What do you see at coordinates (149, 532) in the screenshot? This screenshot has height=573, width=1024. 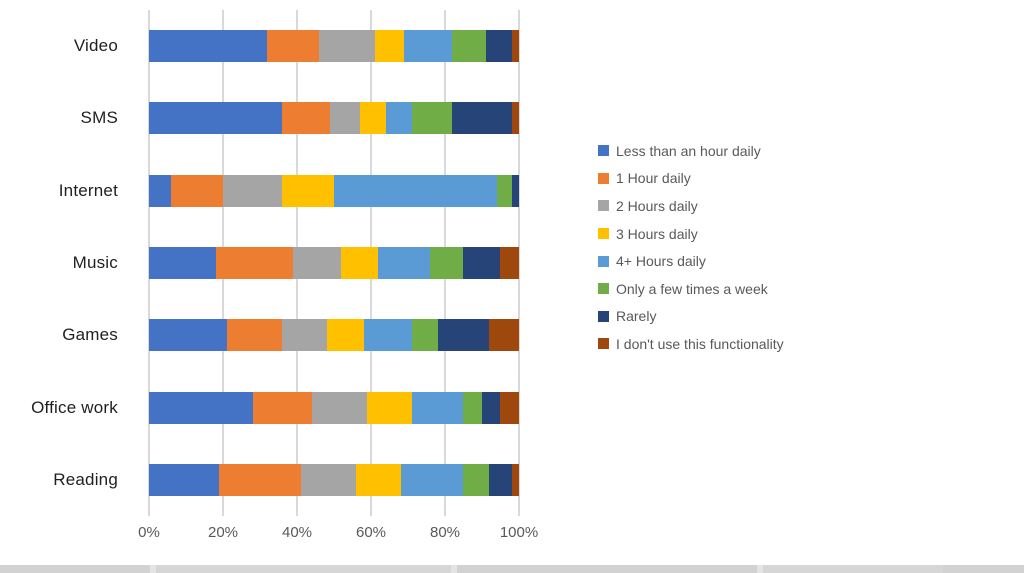 I see `x-axis-tick-label: 0%` at bounding box center [149, 532].